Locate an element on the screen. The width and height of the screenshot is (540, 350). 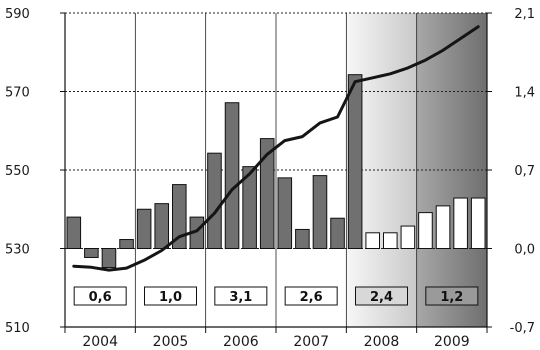
year-label: 2004 is located at coordinates (100, 342).